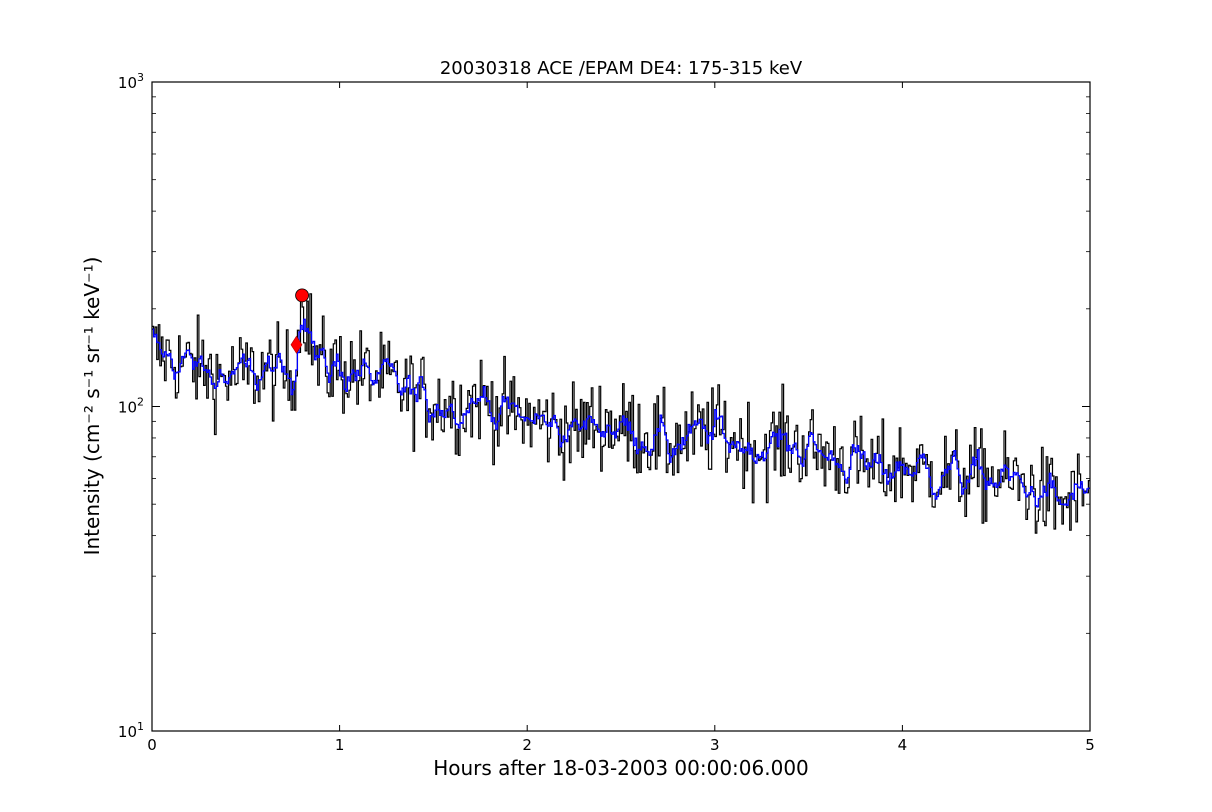 Image resolution: width=1212 pixels, height=812 pixels. What do you see at coordinates (903, 745) in the screenshot?
I see `x-tick-label: 4` at bounding box center [903, 745].